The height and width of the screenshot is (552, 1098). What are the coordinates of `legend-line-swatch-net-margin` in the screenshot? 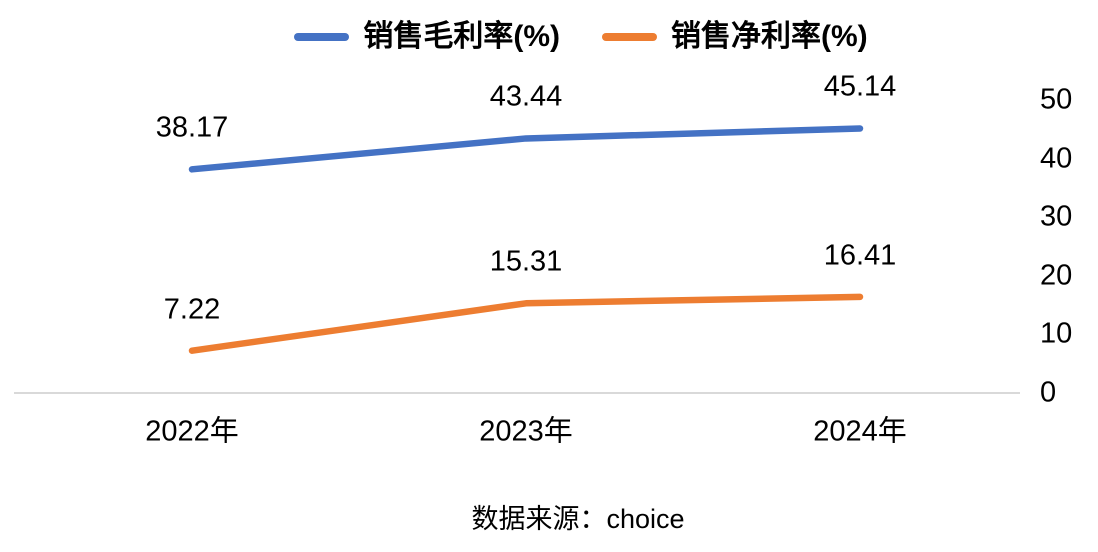 It's located at (629, 37).